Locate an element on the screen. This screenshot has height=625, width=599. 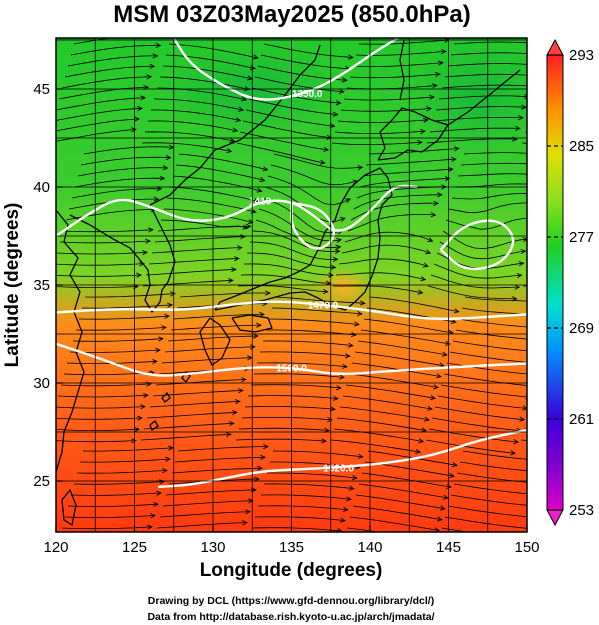
x-tick-label: 145 is located at coordinates (448, 547).